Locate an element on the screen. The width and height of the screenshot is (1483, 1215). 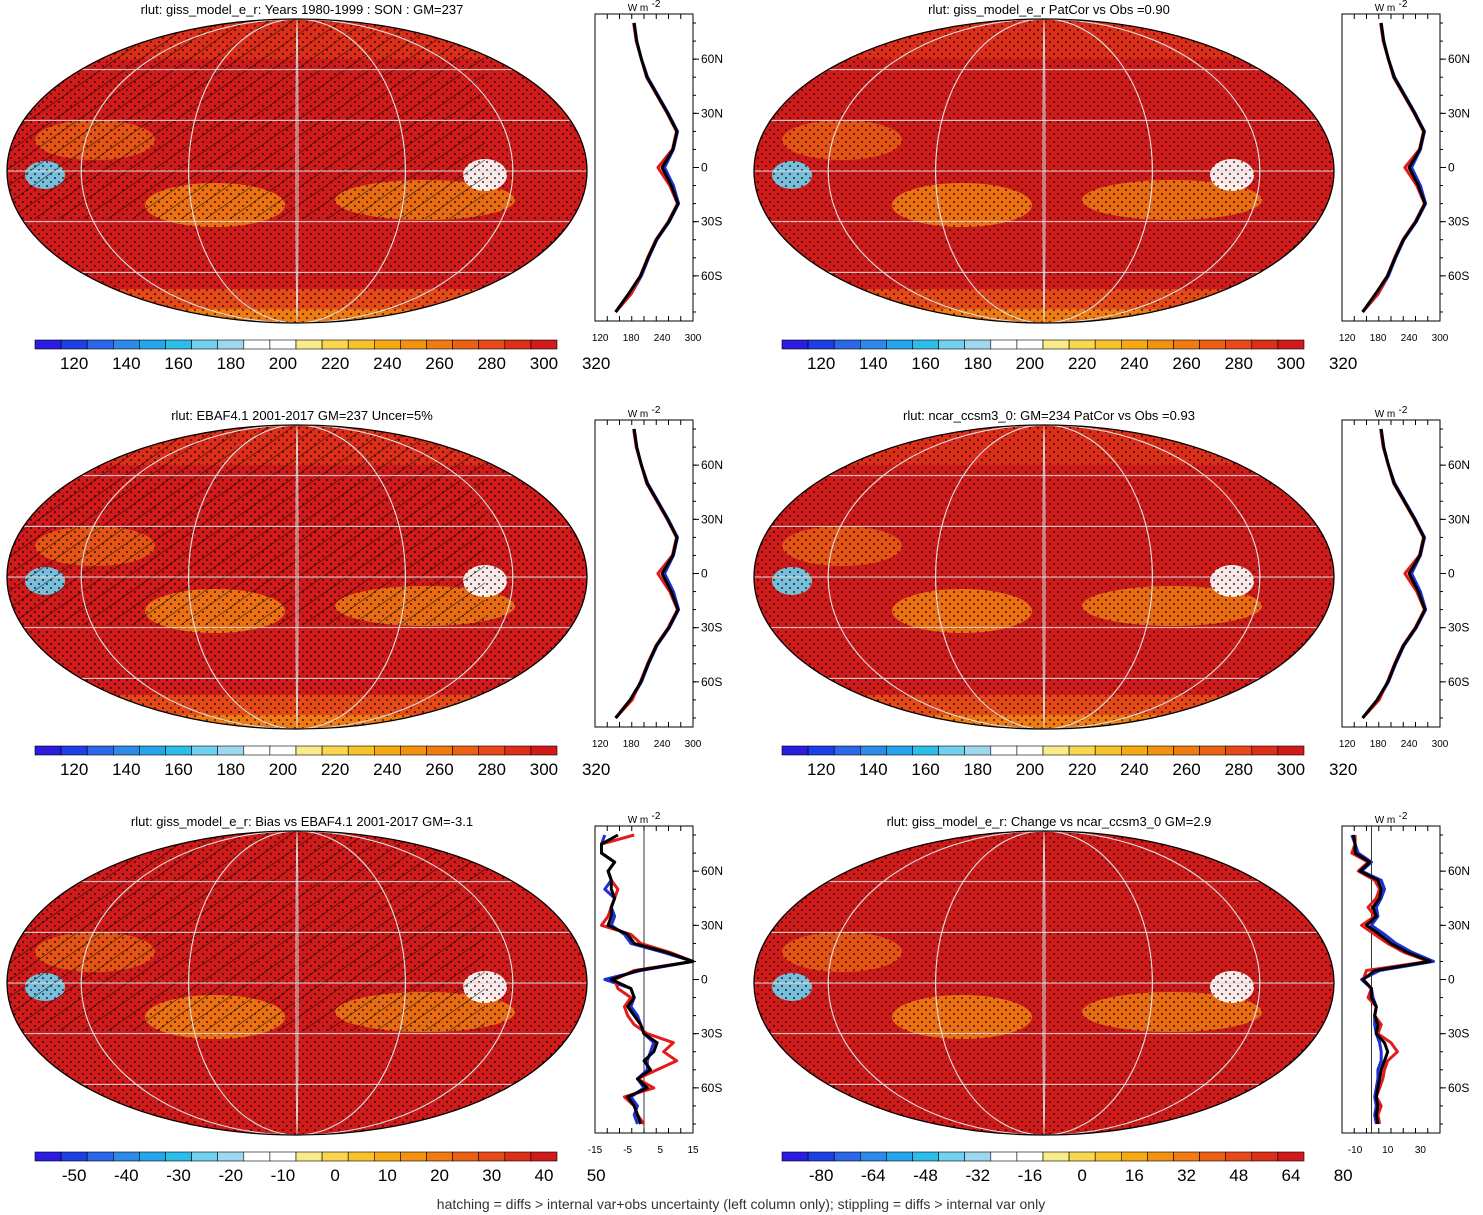
profile-series-model is located at coordinates (1393, 574).